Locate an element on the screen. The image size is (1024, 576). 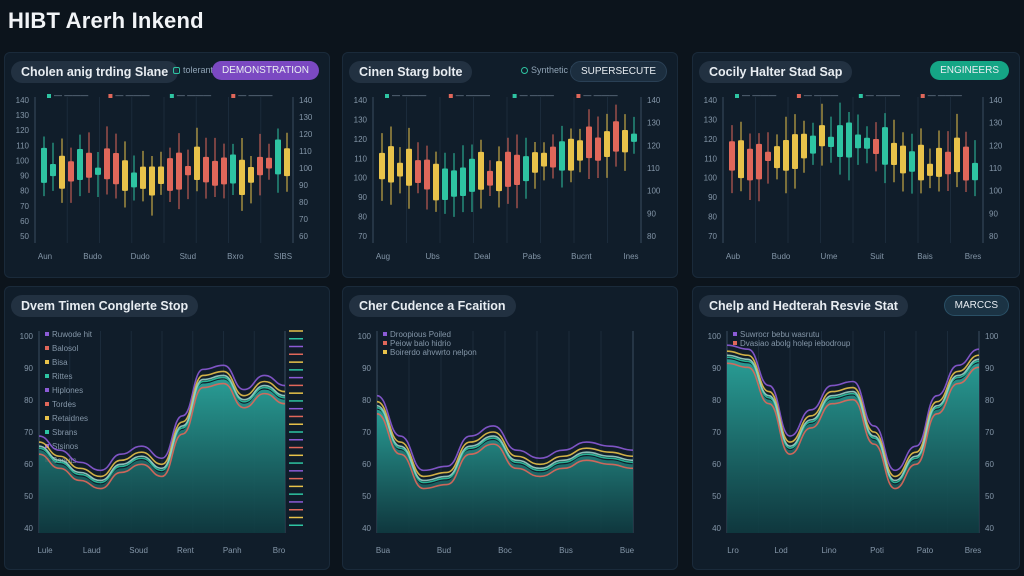
panel-mini-toggle: tolerant is located at coordinates (193, 70).